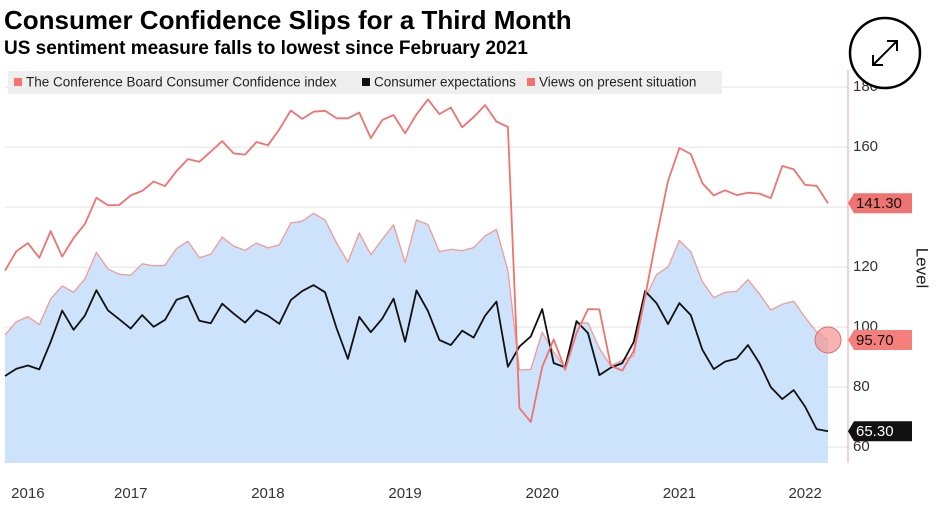  What do you see at coordinates (865, 266) in the screenshot?
I see `y-tick-label: 120` at bounding box center [865, 266].